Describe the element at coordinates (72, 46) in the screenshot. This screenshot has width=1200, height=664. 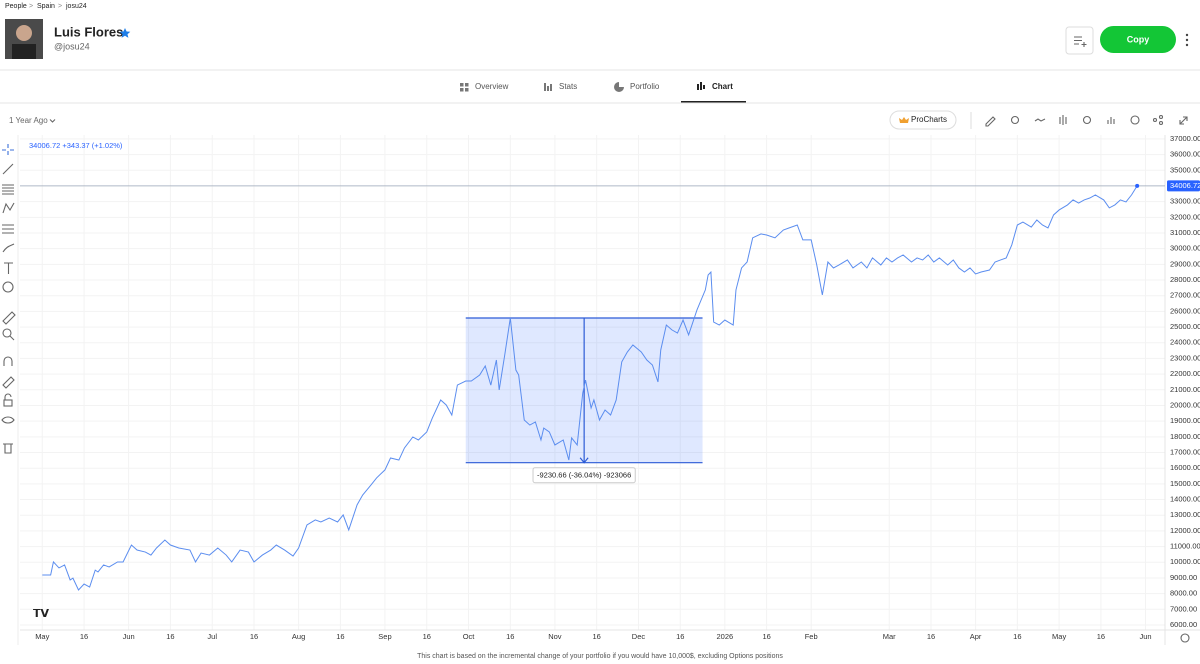
I see `profile-handle: @josu24` at that location.